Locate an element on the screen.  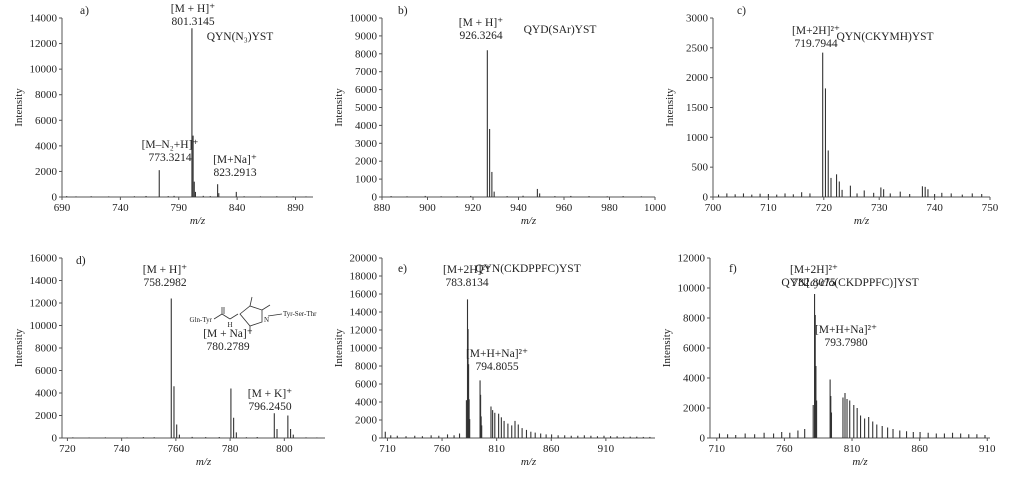
peptide-sequence-label: QYN[cyclo(CKDPPFC)]YST is located at coordinates (849, 283).